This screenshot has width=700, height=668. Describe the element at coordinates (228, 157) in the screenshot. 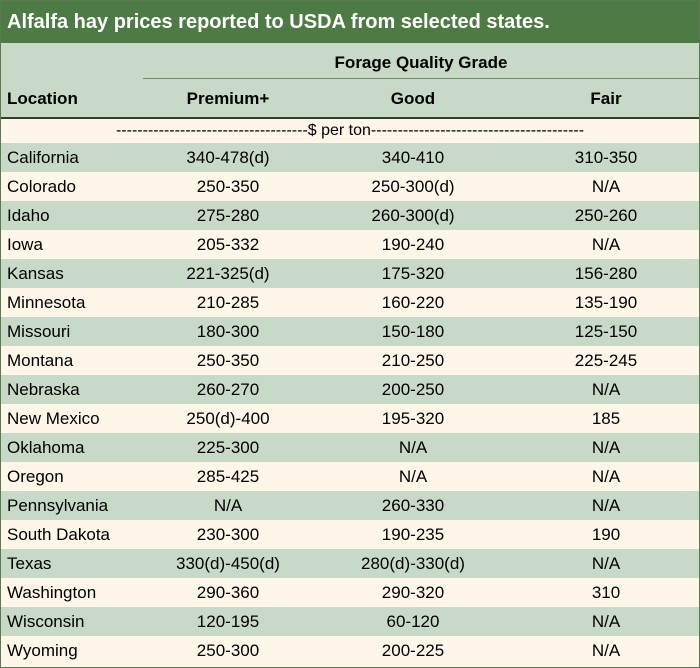

I see `premium-cell: 340-478(d)` at that location.